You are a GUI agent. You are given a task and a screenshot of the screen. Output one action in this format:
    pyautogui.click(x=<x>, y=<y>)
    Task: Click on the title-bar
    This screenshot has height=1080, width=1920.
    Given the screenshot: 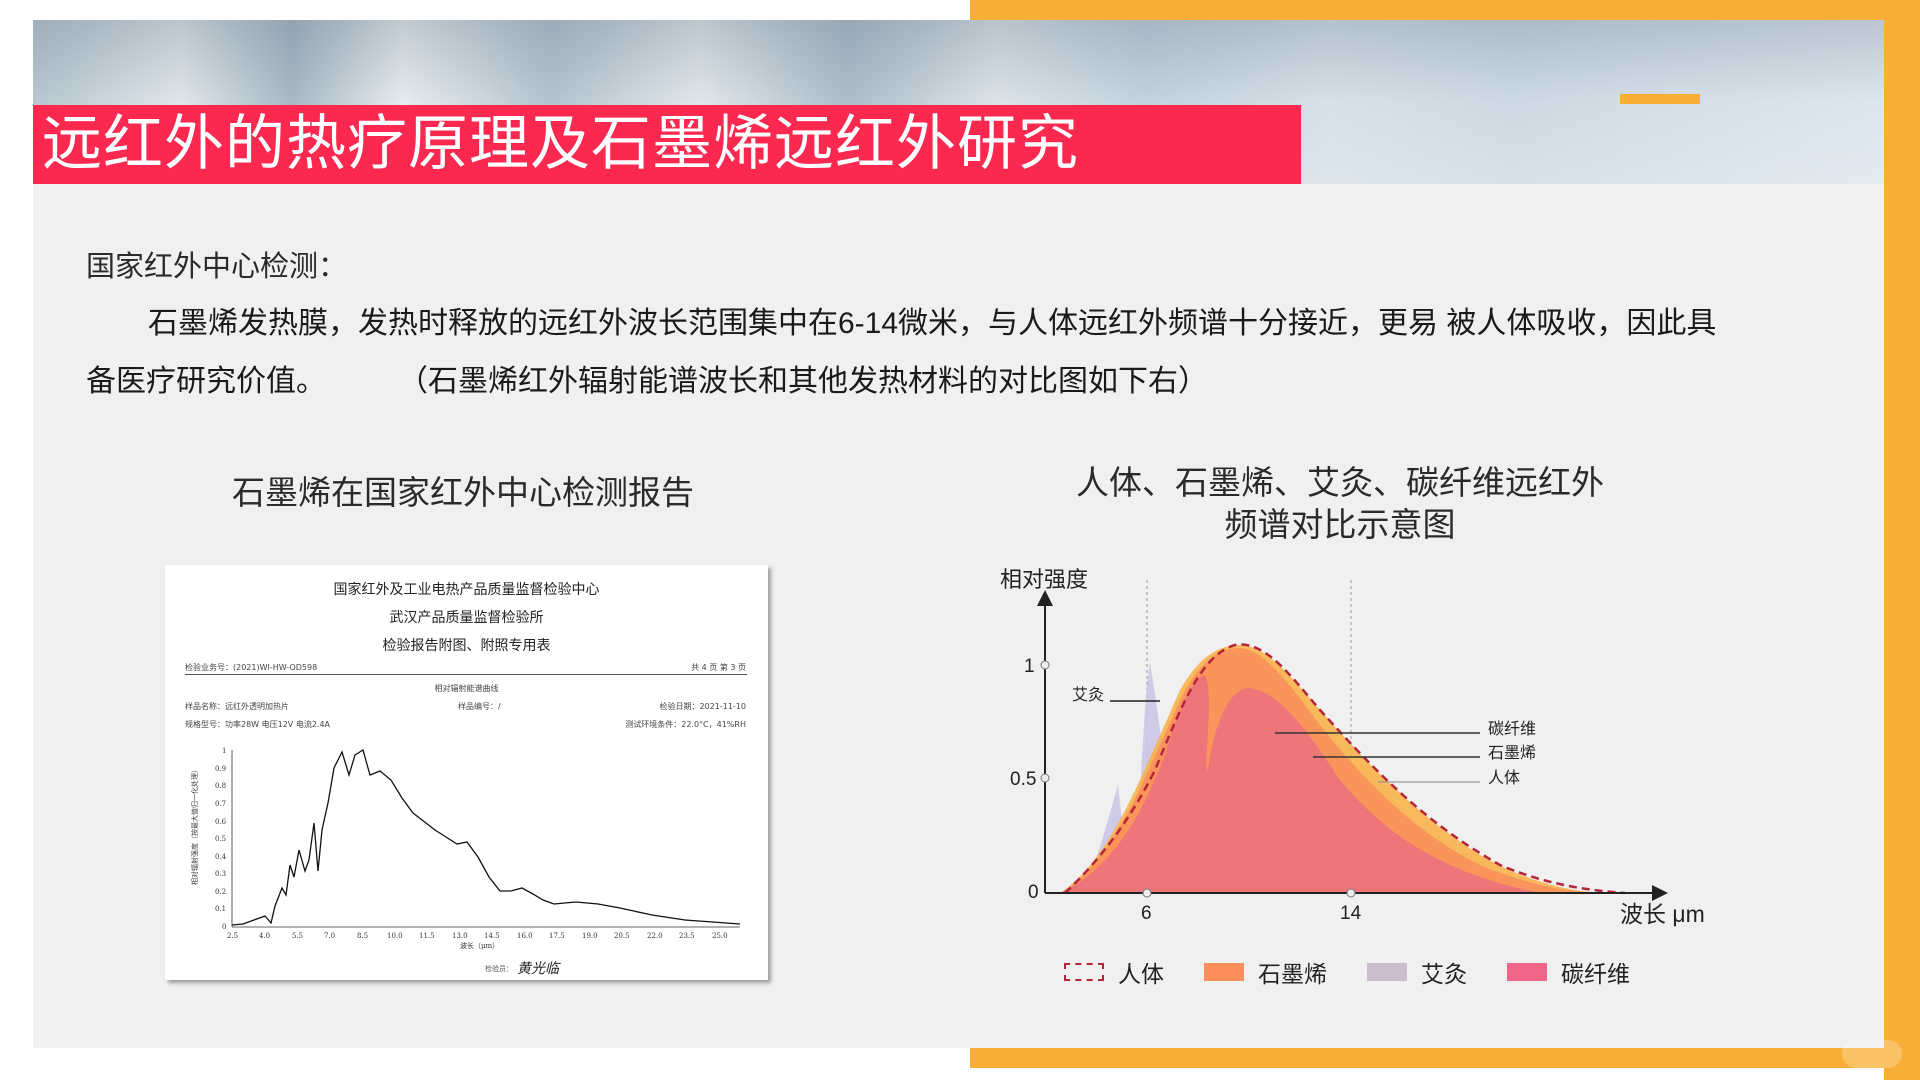 What is the action you would take?
    pyautogui.click(x=667, y=144)
    